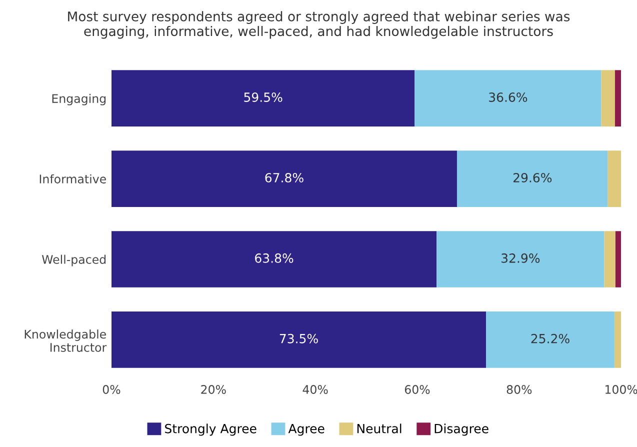 This screenshot has width=637, height=447. What do you see at coordinates (111, 389) in the screenshot?
I see `x-tick-label: 0%` at bounding box center [111, 389].